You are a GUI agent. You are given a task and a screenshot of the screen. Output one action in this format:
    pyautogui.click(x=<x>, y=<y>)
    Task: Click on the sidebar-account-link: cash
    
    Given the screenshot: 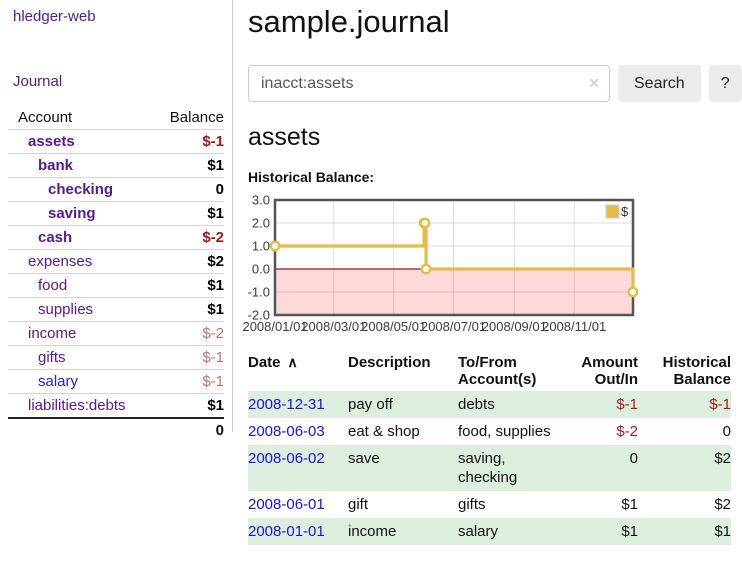 What is the action you would take?
    pyautogui.click(x=55, y=237)
    